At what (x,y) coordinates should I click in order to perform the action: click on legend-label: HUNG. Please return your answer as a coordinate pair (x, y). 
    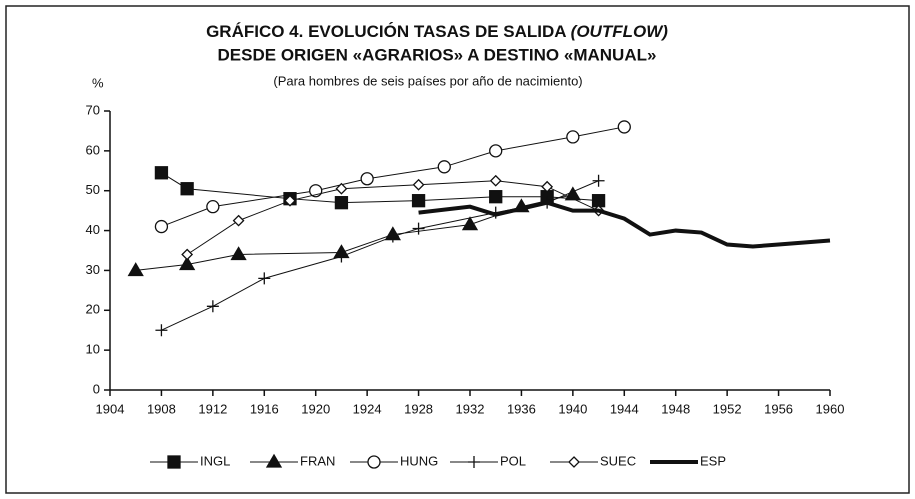
    Looking at the image, I should click on (419, 460).